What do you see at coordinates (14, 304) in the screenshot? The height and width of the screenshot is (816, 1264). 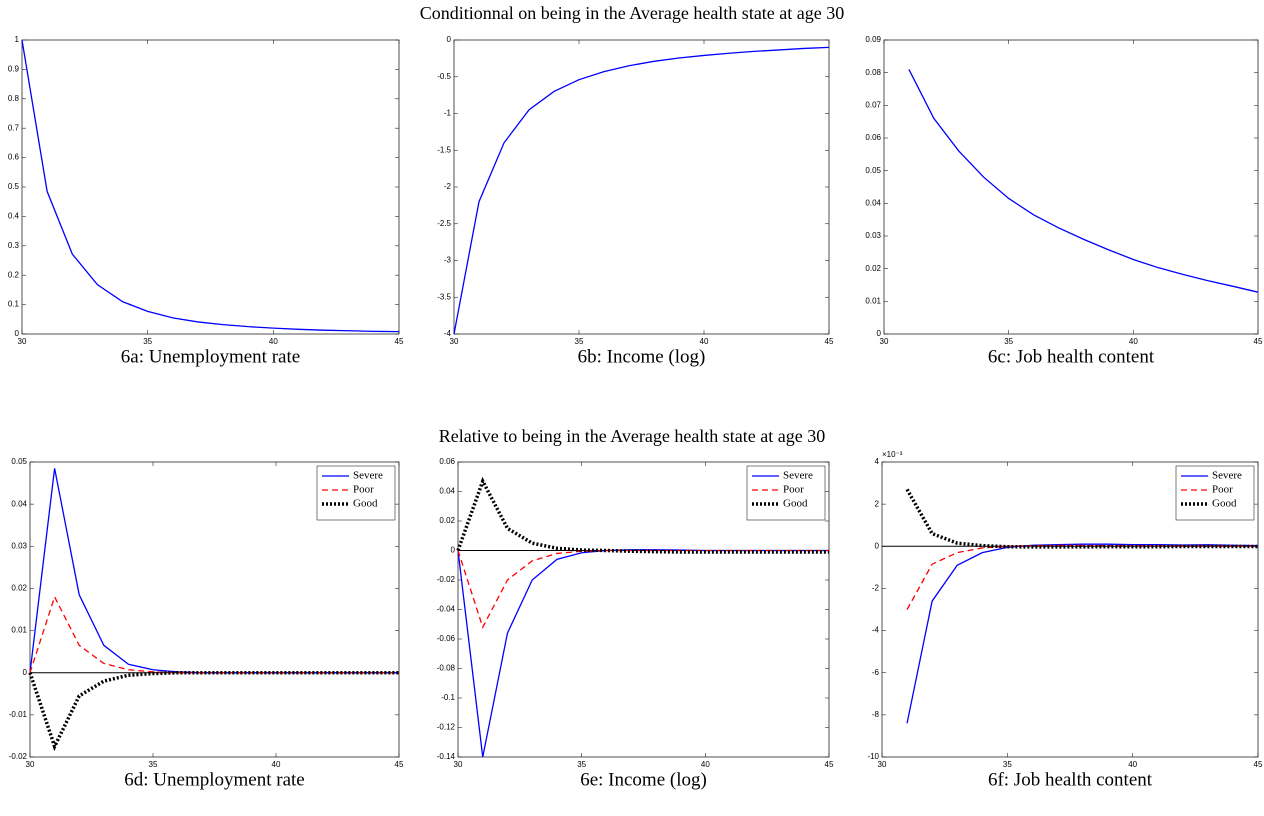 I see `y-tick-label: 0.1` at bounding box center [14, 304].